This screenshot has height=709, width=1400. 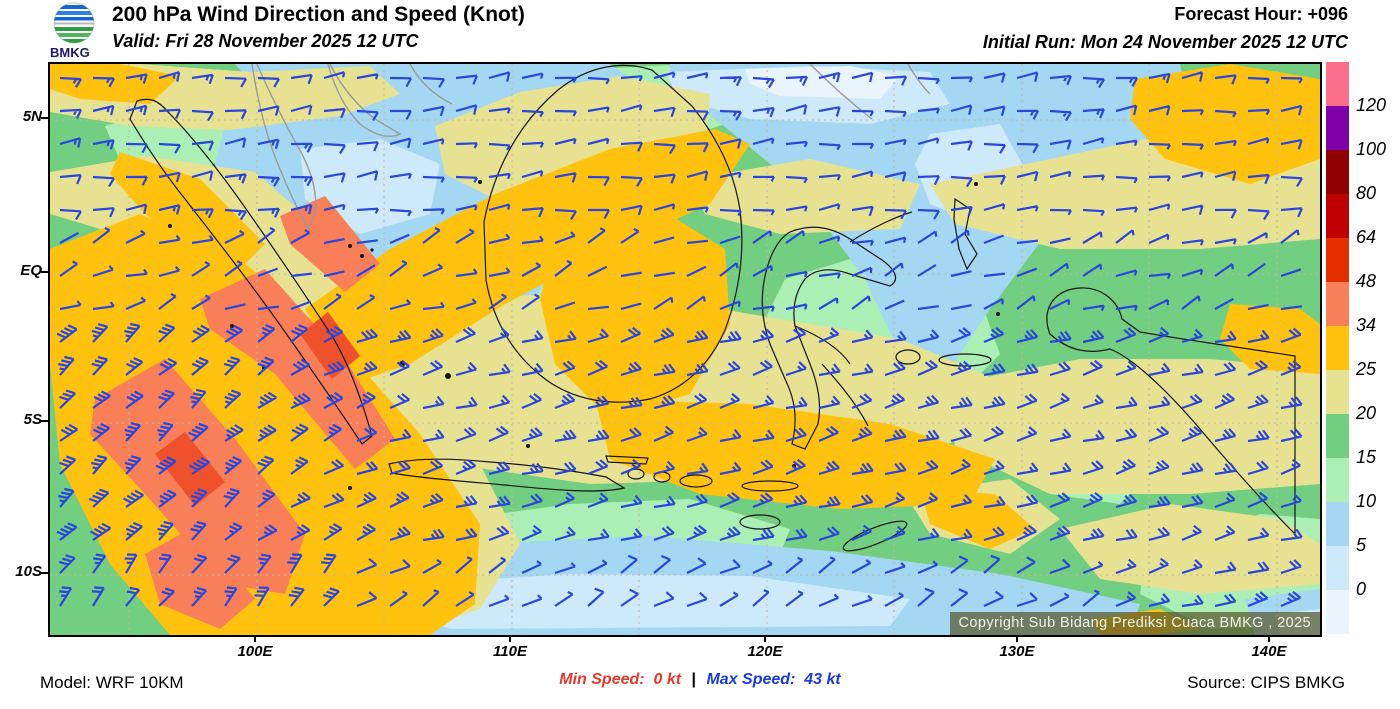 I want to click on speed-summary: Min Speed: 0 kt | Max Speed: 43 kt, so click(x=699, y=680).